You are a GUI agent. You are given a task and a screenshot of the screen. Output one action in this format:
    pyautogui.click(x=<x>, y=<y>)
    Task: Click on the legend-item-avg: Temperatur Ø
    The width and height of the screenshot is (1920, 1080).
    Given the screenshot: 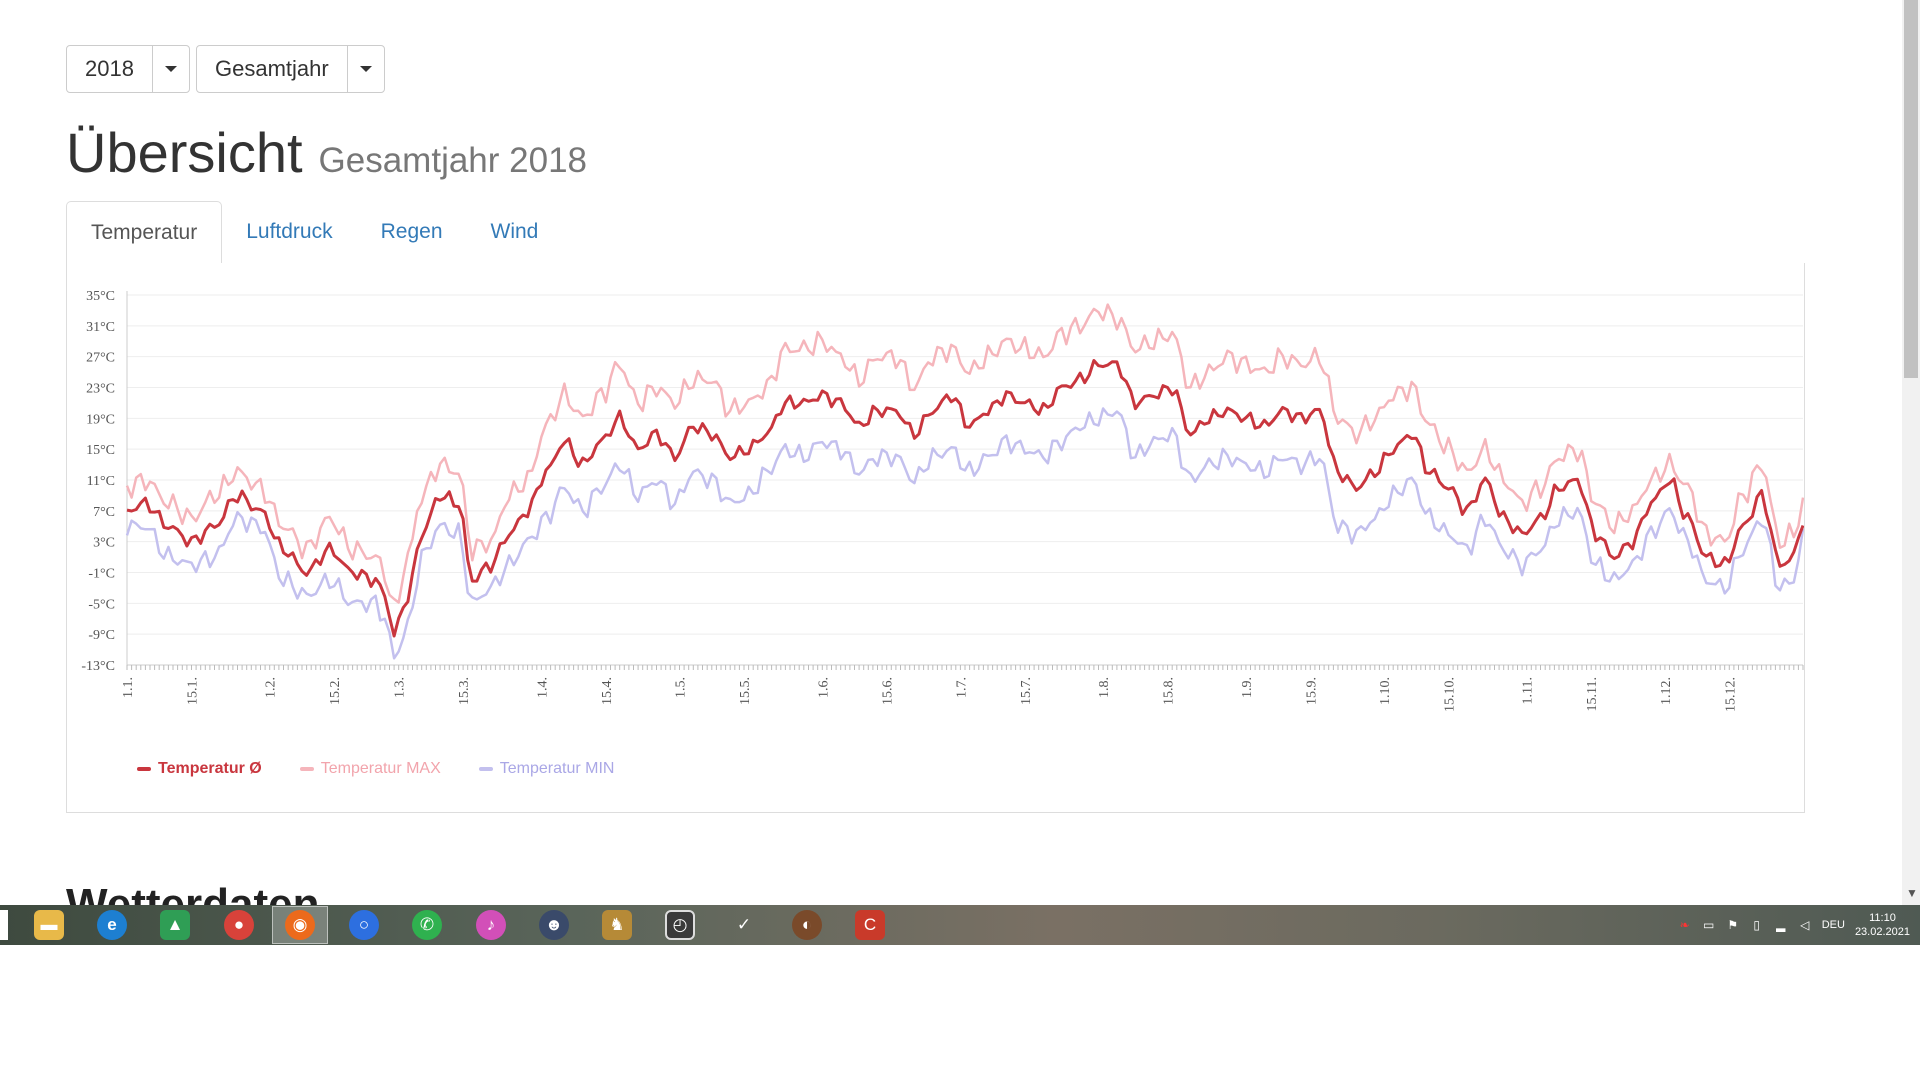 What is the action you would take?
    pyautogui.click(x=199, y=769)
    